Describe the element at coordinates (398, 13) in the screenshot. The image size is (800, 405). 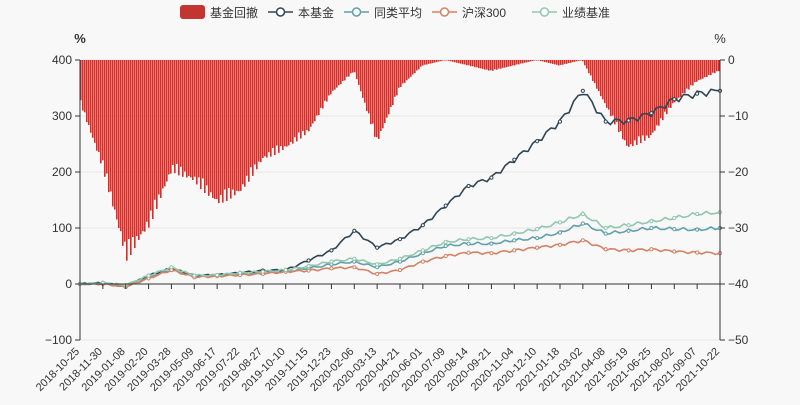
I see `legend-label: 同类平均` at that location.